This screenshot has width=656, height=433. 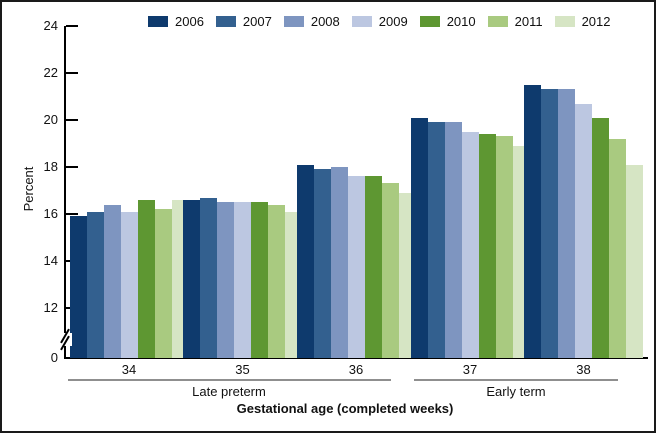 What do you see at coordinates (356, 267) in the screenshot?
I see `bar-week36-2009` at bounding box center [356, 267].